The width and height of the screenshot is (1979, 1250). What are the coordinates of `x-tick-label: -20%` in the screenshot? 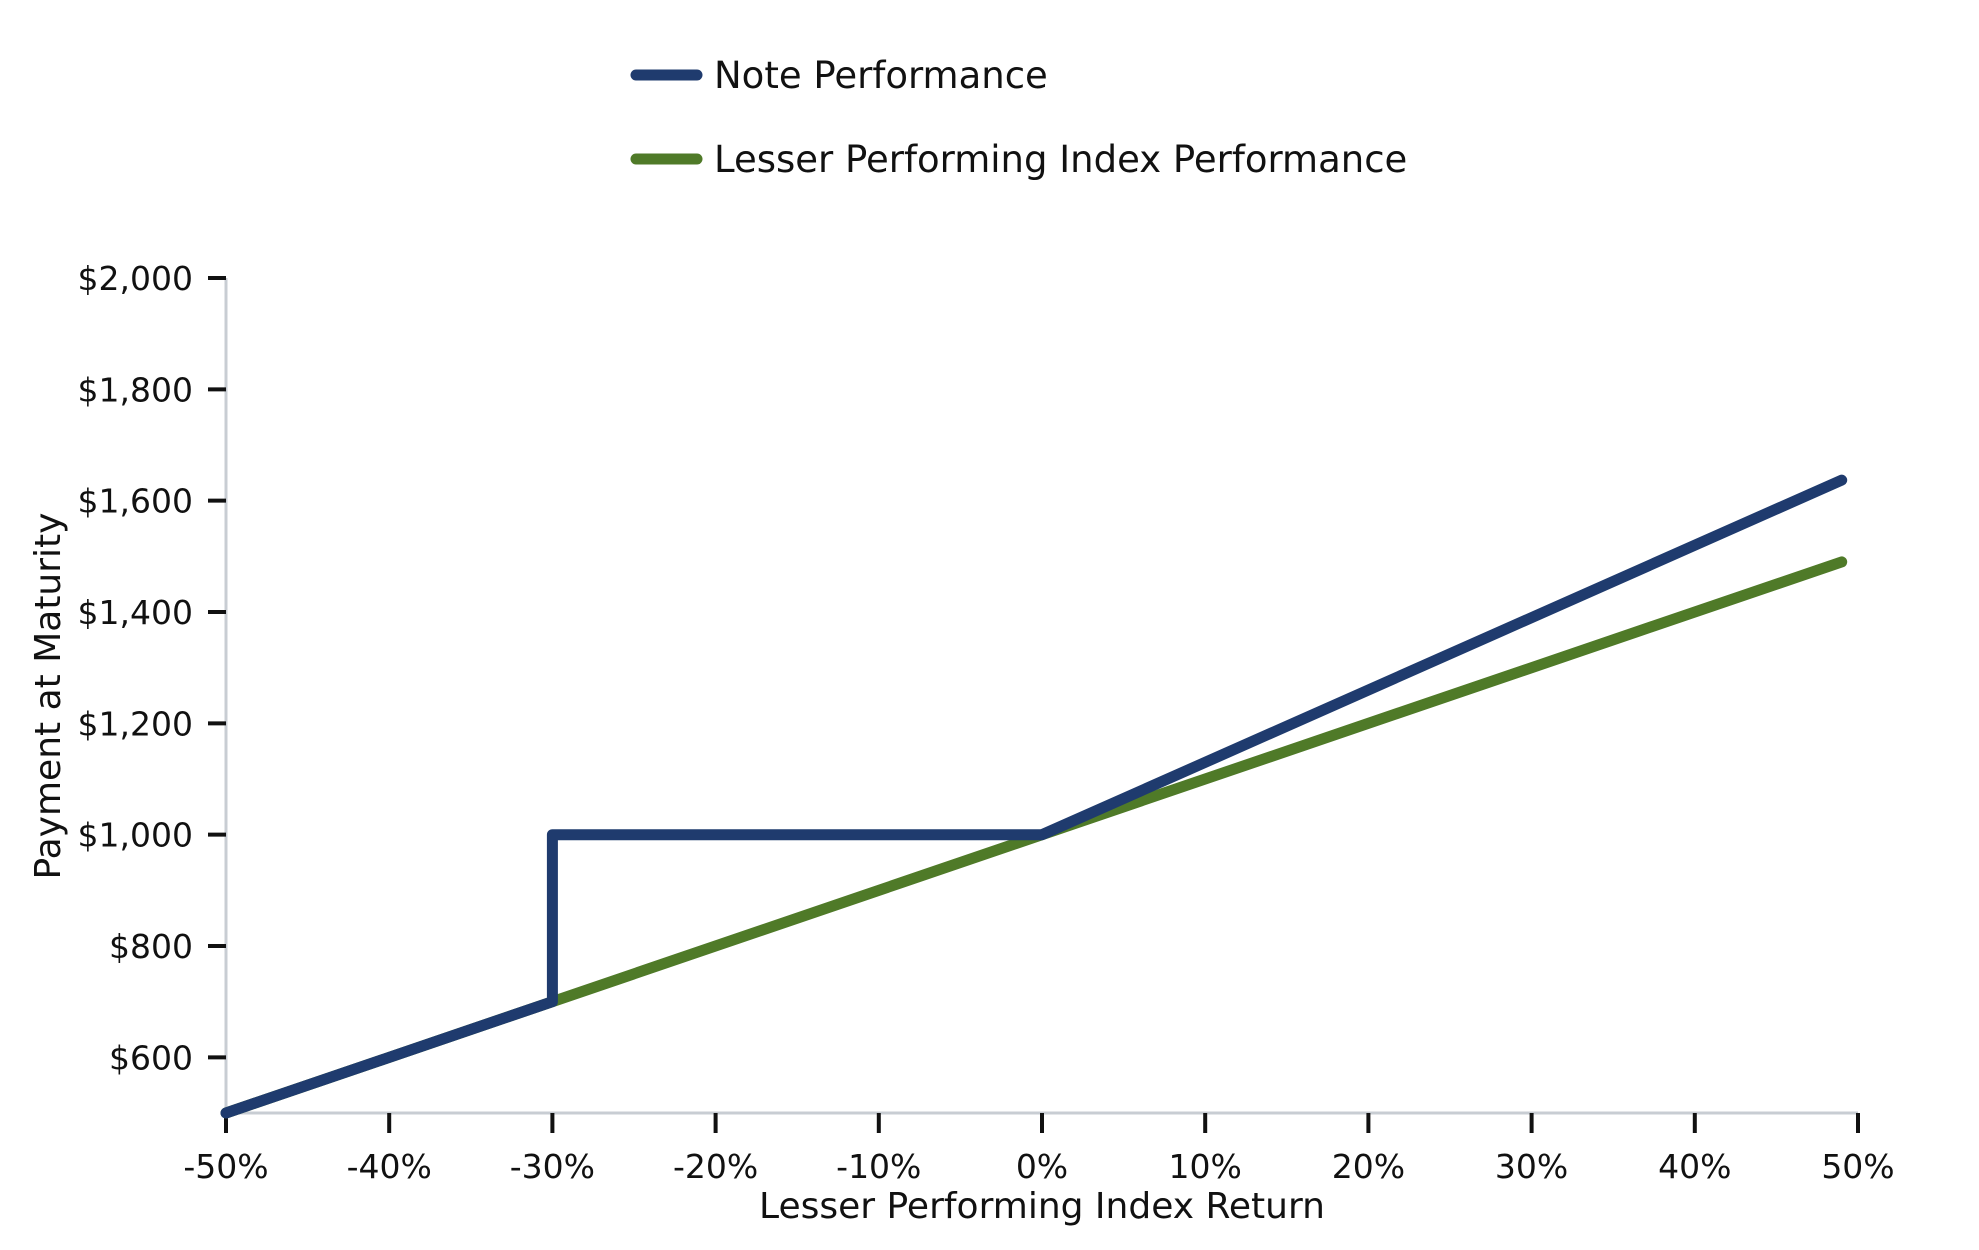 It's located at (715, 1166).